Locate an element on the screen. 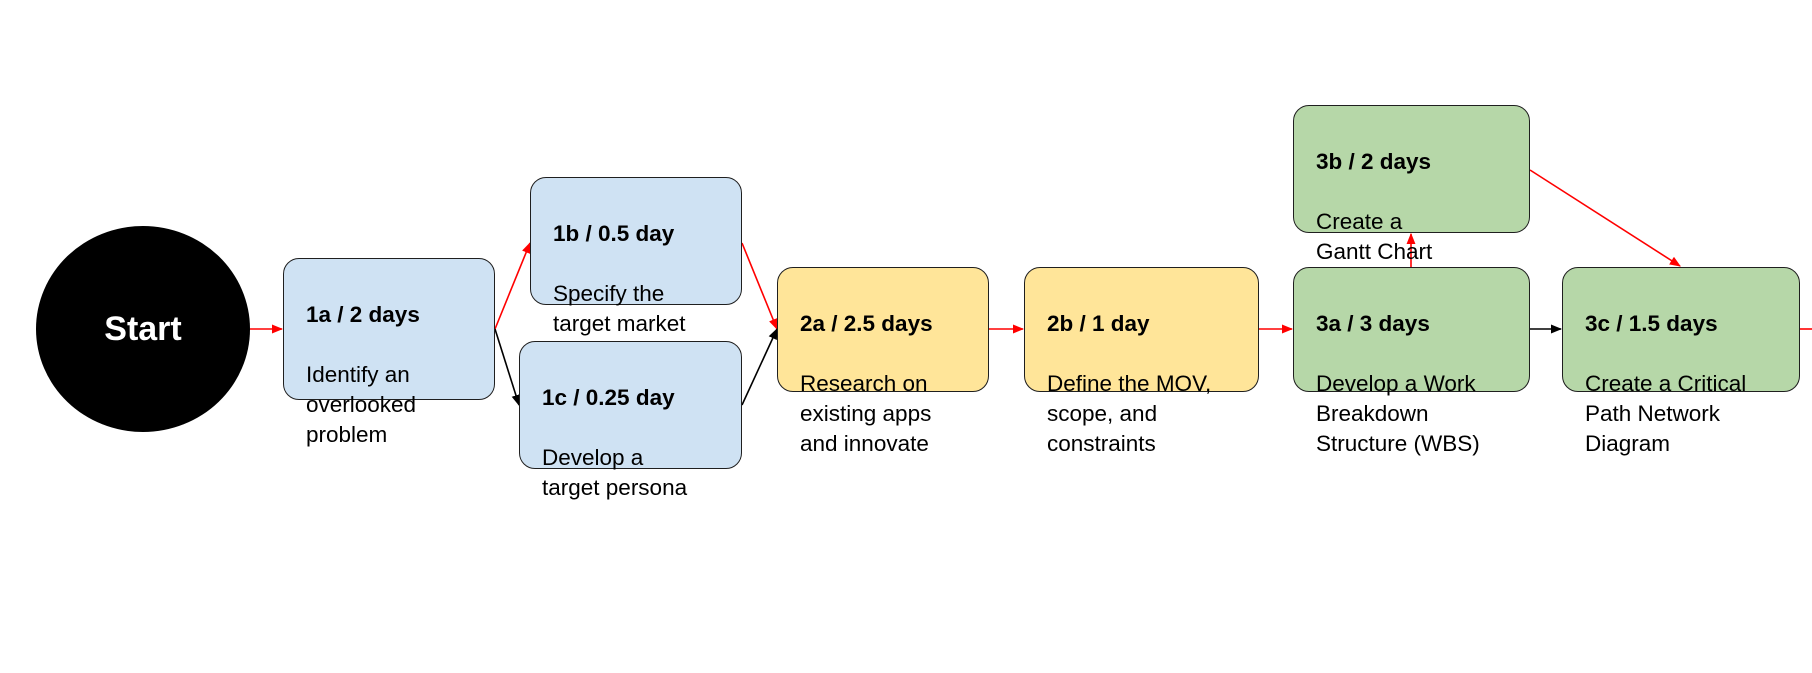 The height and width of the screenshot is (673, 1812). task-desc-3a: Develop a Work Breakdown Structure (WBS) is located at coordinates (1398, 413).